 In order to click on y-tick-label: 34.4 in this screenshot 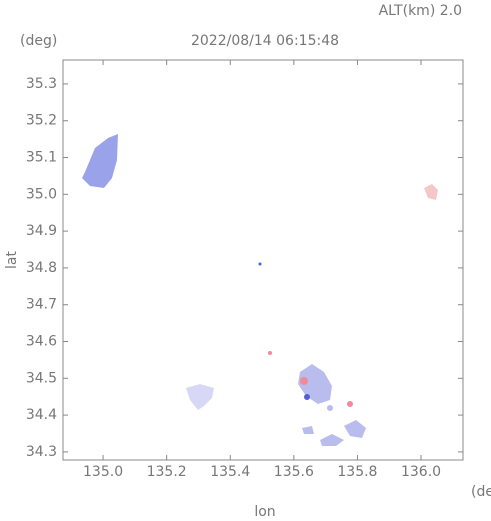, I will do `click(41, 415)`.